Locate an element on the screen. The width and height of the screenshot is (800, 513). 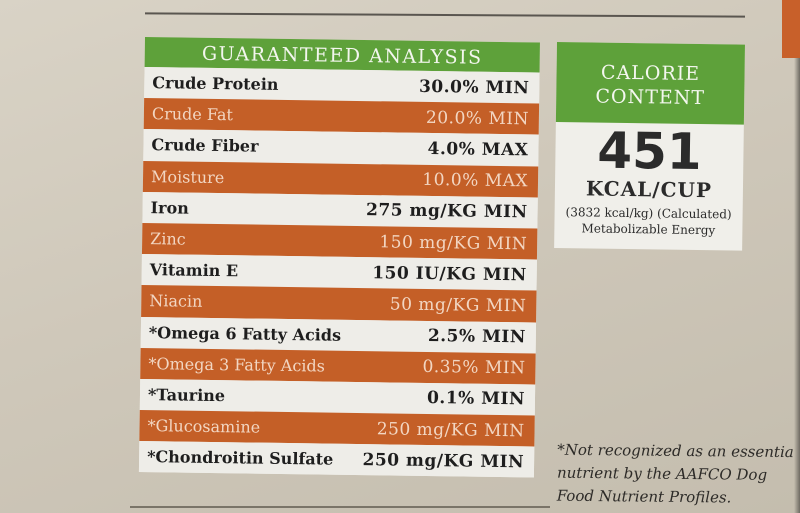
nutrient-name: *Omega 6 Fatty Acids is located at coordinates (245, 333).